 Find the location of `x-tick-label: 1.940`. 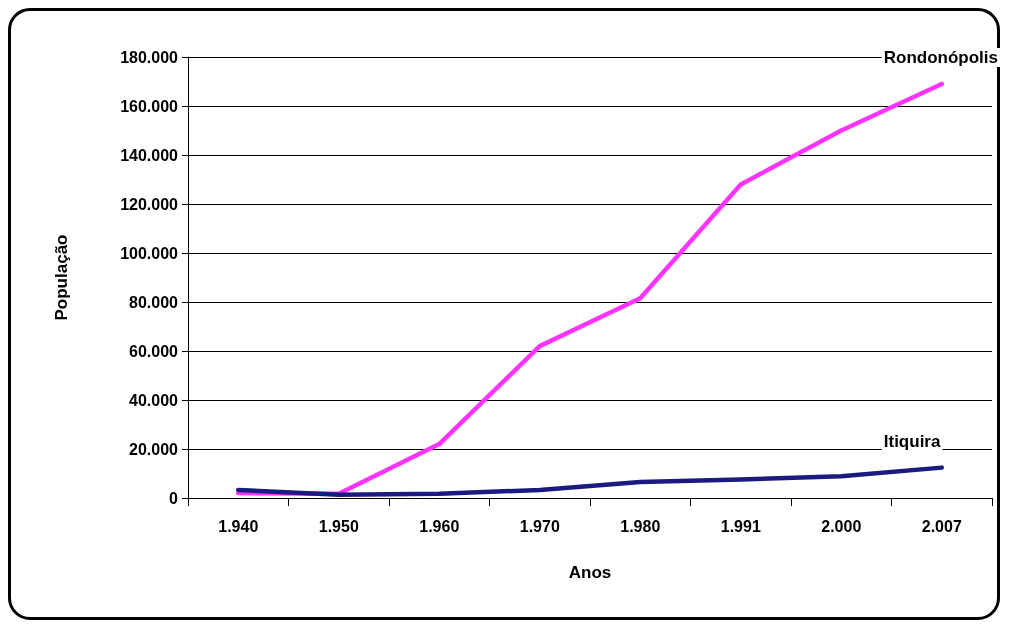

x-tick-label: 1.940 is located at coordinates (238, 526).